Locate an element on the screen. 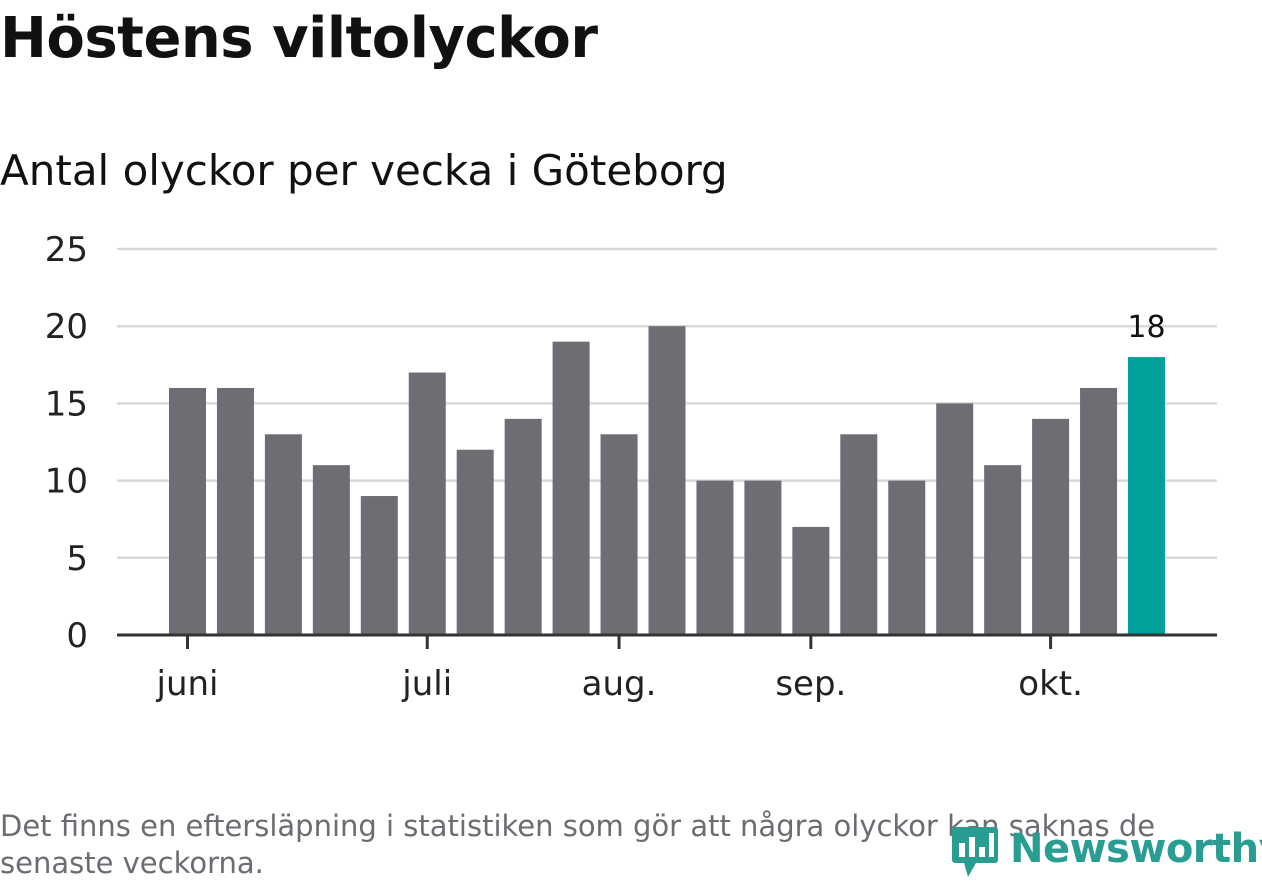  x-tick-label: aug. is located at coordinates (619, 684).